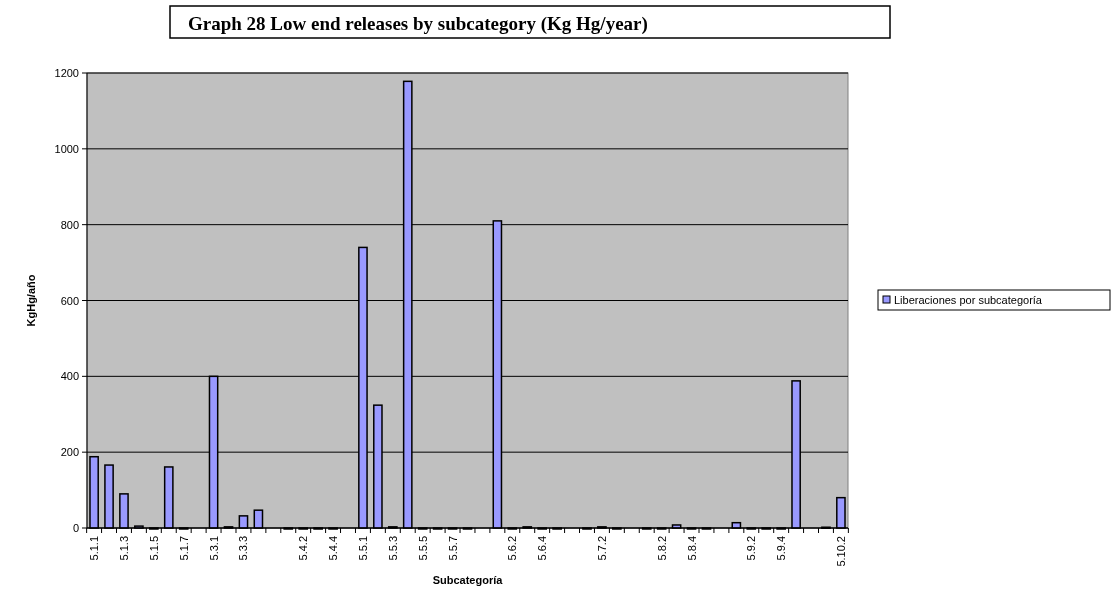  What do you see at coordinates (66, 73) in the screenshot?
I see `y-tick-label: 1200` at bounding box center [66, 73].